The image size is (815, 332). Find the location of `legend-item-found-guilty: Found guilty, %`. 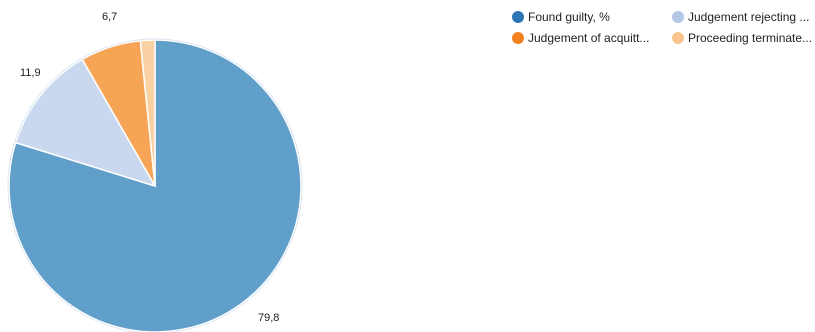

legend-item-found-guilty: Found guilty, % is located at coordinates (561, 17).